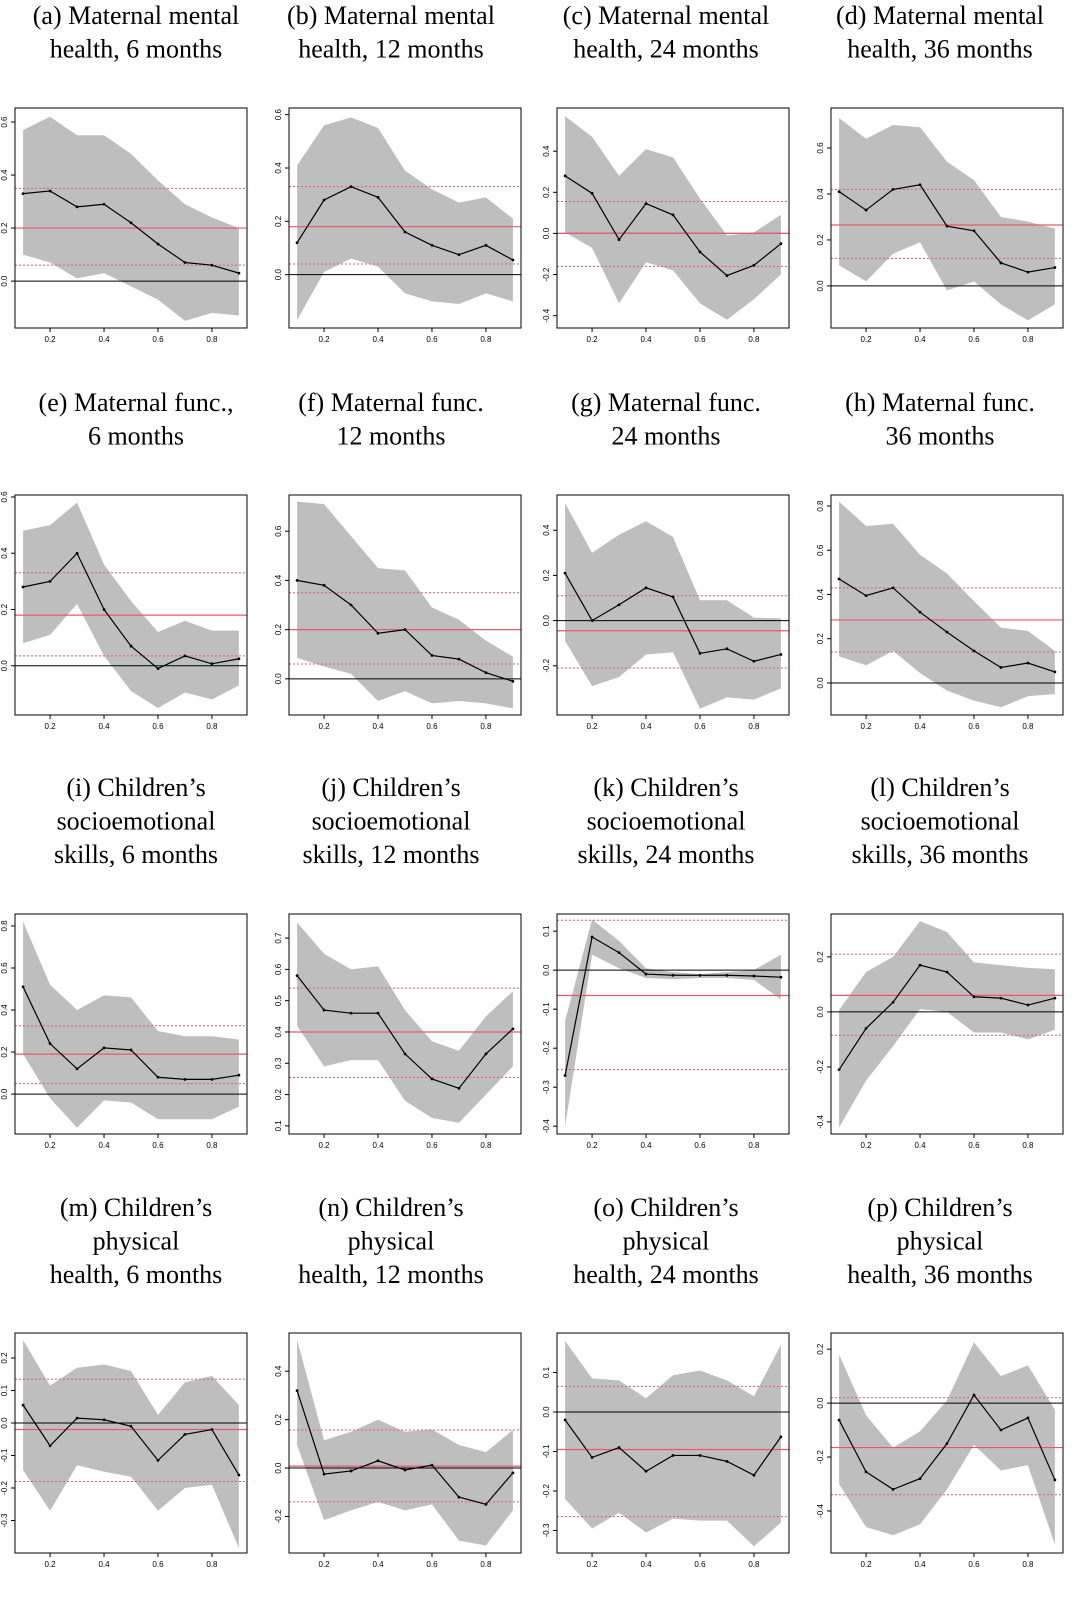 The width and height of the screenshot is (1086, 1597). What do you see at coordinates (666, 48) in the screenshot?
I see `panel-title: health, 24 months` at bounding box center [666, 48].